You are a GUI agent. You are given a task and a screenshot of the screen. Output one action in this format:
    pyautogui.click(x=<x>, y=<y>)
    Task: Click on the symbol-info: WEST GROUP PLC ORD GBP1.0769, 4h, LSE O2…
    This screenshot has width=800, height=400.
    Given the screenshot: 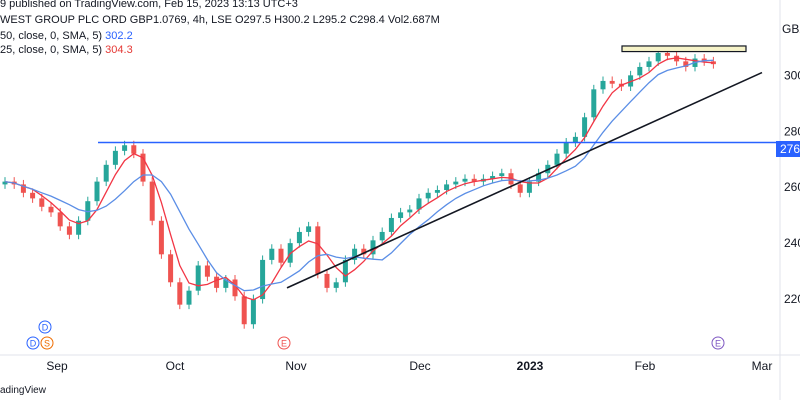 What is the action you would take?
    pyautogui.click(x=220, y=20)
    